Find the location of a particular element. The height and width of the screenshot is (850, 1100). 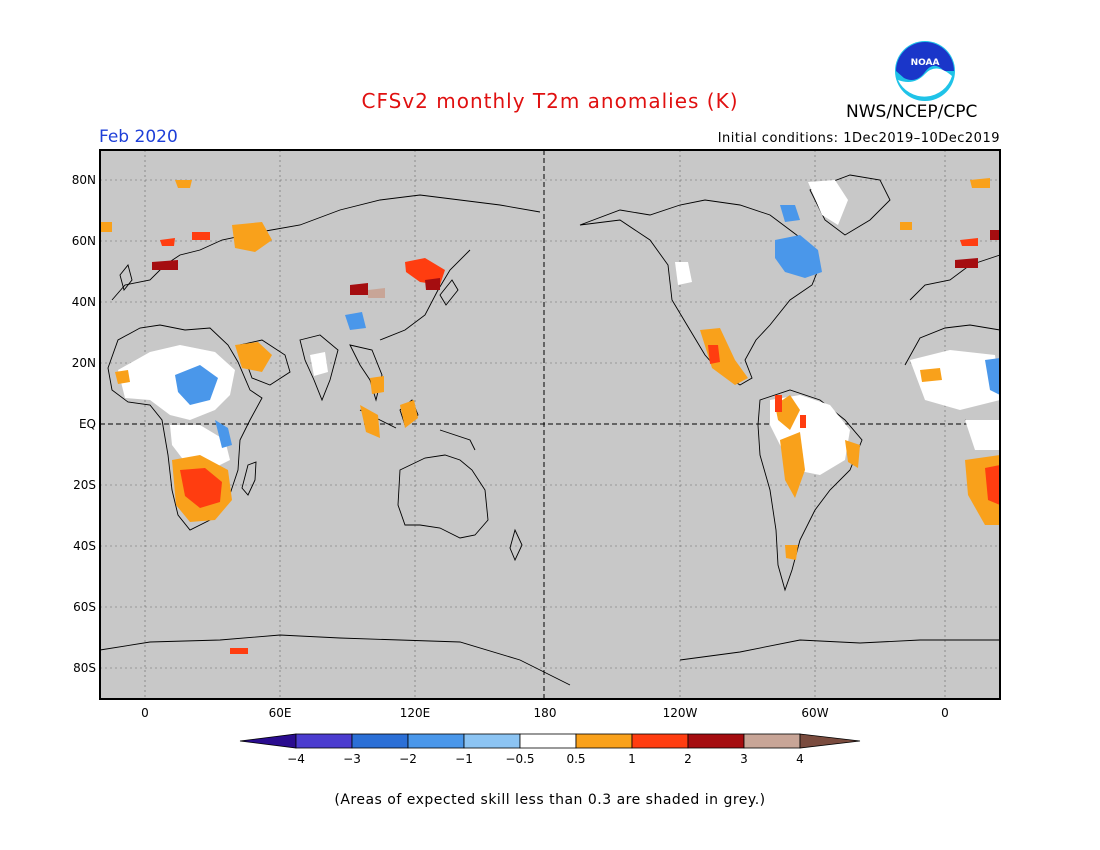

noaa-logo-text: NOAA is located at coordinates (925, 63).